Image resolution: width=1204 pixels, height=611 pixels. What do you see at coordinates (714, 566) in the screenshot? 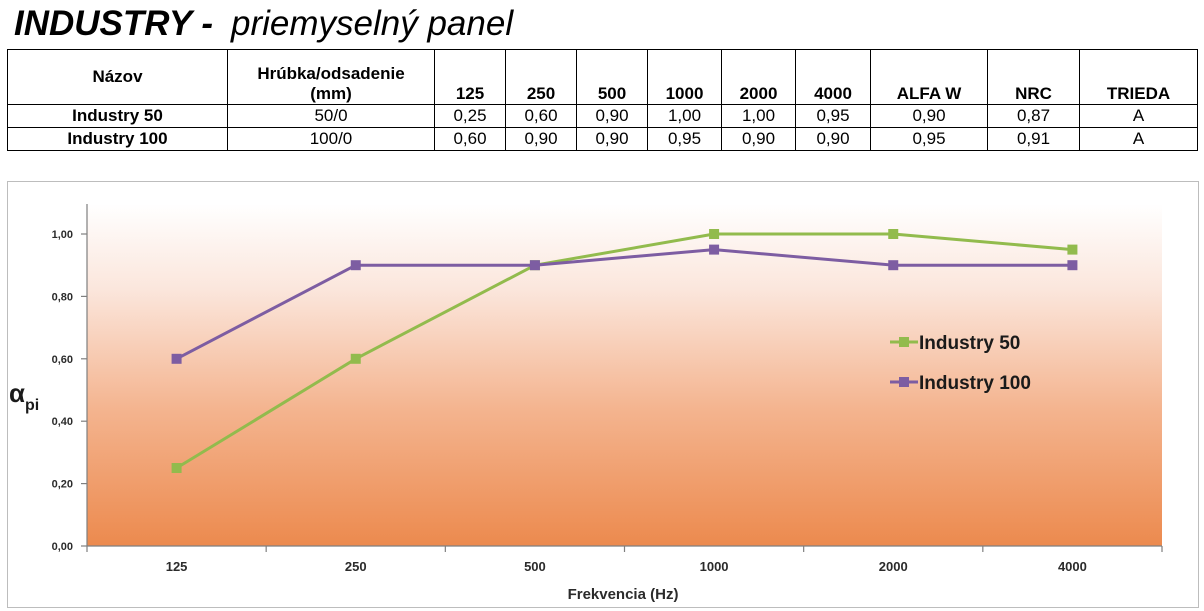
I see `x-tick-label: 1000` at bounding box center [714, 566].